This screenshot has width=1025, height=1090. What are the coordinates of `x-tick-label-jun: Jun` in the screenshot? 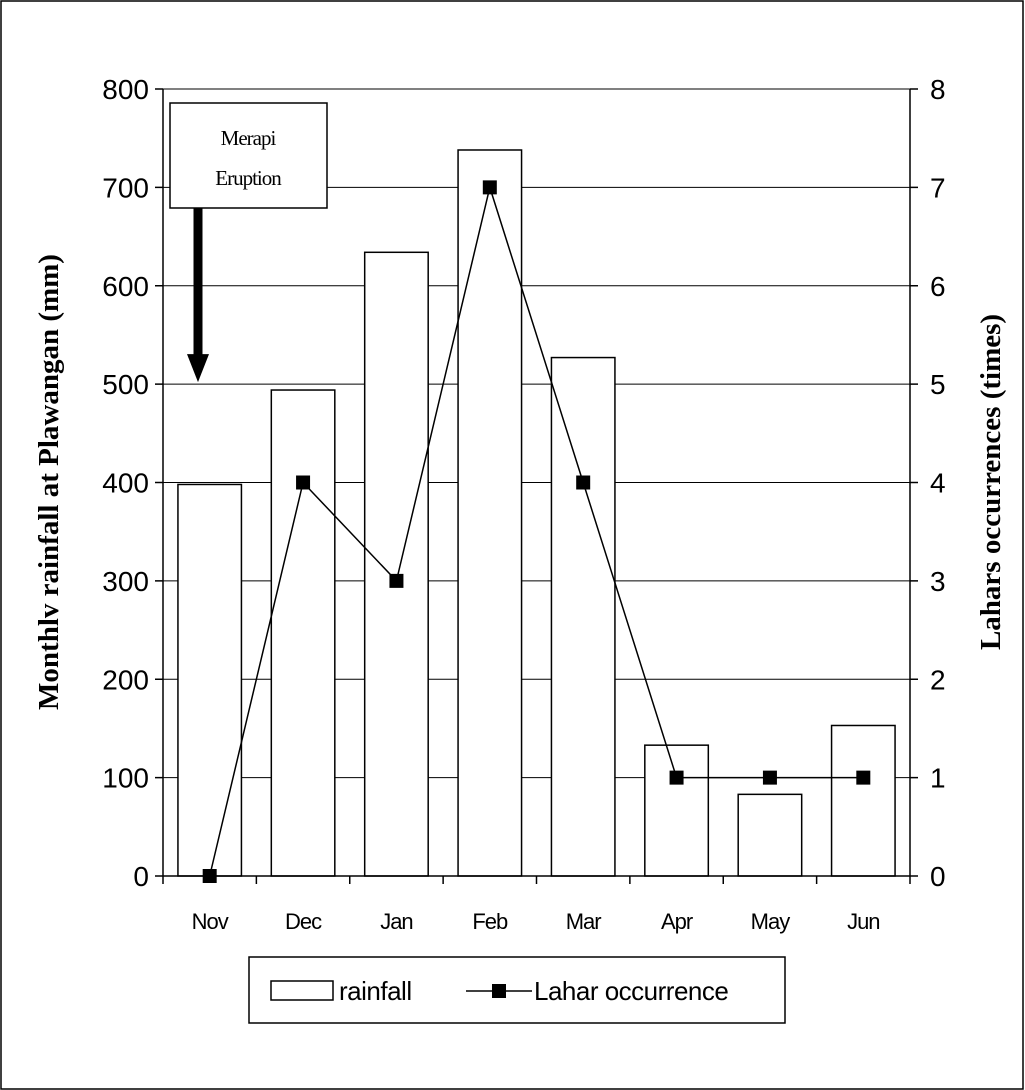 It's located at (863, 921).